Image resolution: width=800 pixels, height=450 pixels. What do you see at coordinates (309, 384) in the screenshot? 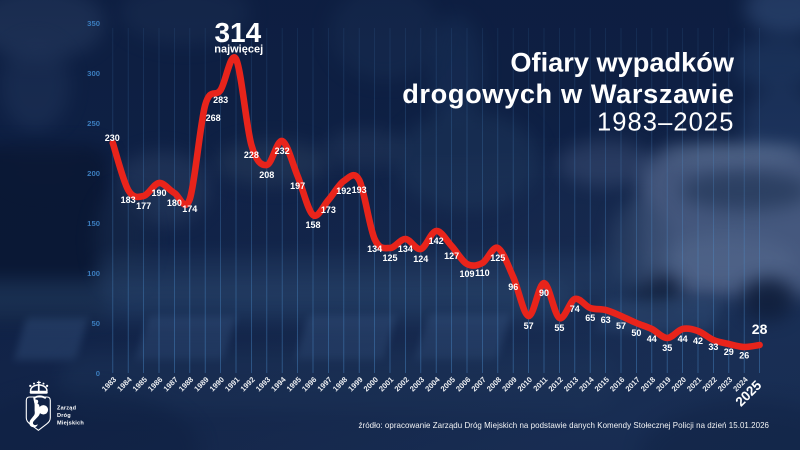
I see `svg-text: 1996` at bounding box center [309, 384].